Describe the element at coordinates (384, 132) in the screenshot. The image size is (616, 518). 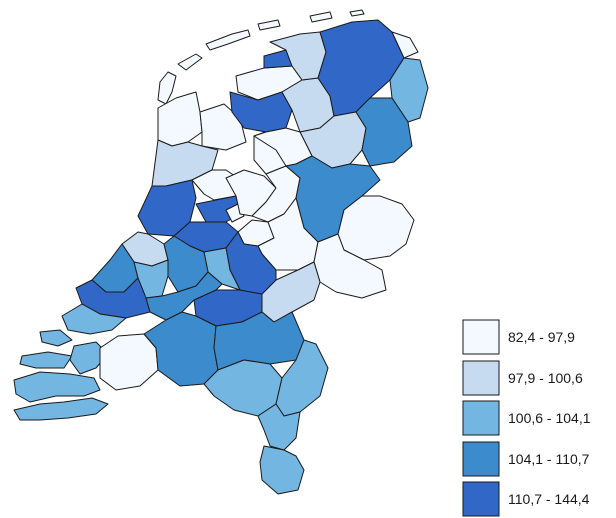
I see `region-zuidoost-drenthe` at that location.